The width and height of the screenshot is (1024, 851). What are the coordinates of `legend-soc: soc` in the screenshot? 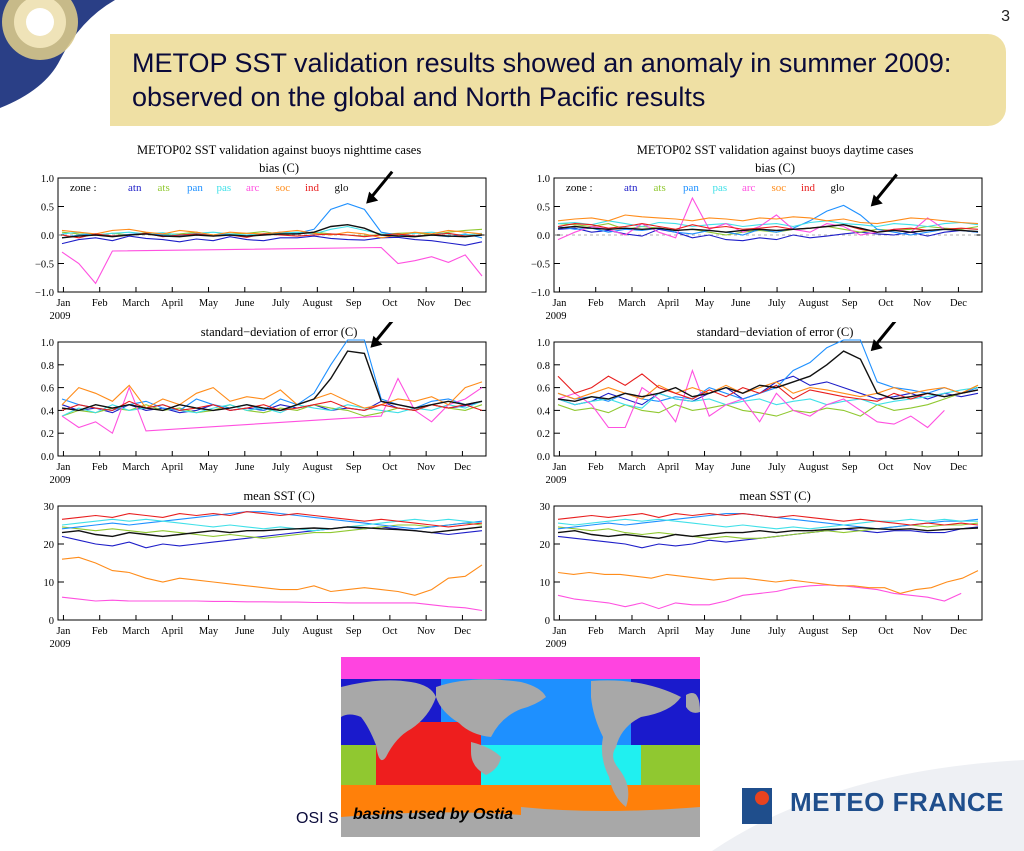 It's located at (283, 188).